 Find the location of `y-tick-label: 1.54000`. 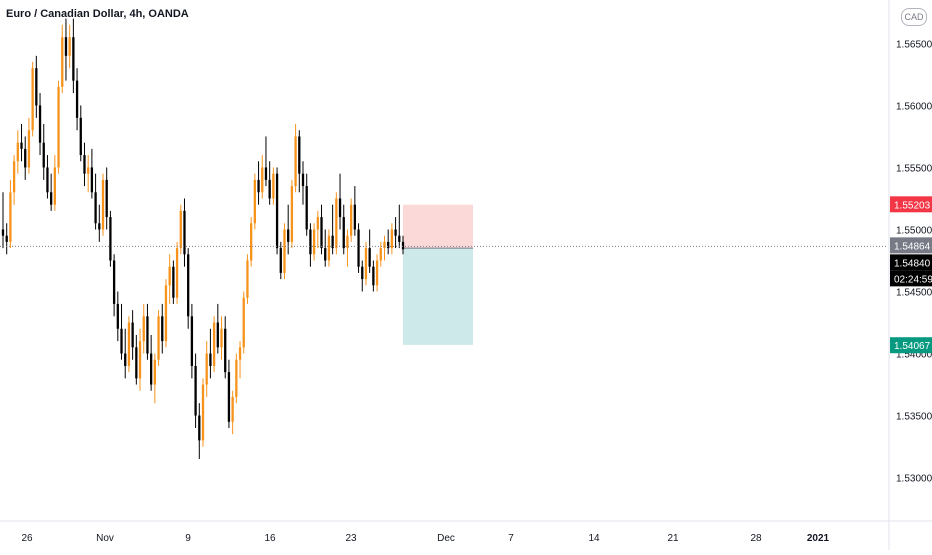

y-tick-label: 1.54000 is located at coordinates (914, 355).